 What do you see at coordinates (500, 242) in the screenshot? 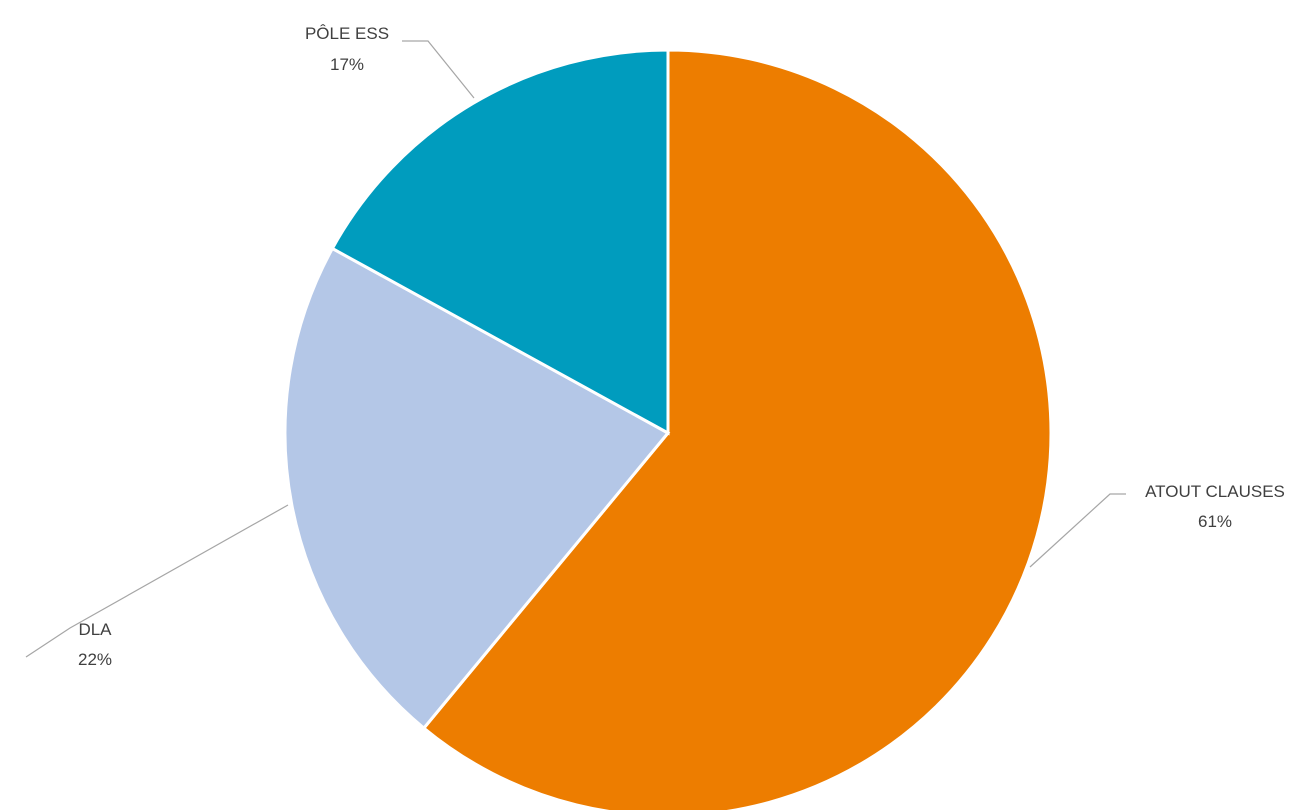
I see `pie-slice-pole-ess` at bounding box center [500, 242].